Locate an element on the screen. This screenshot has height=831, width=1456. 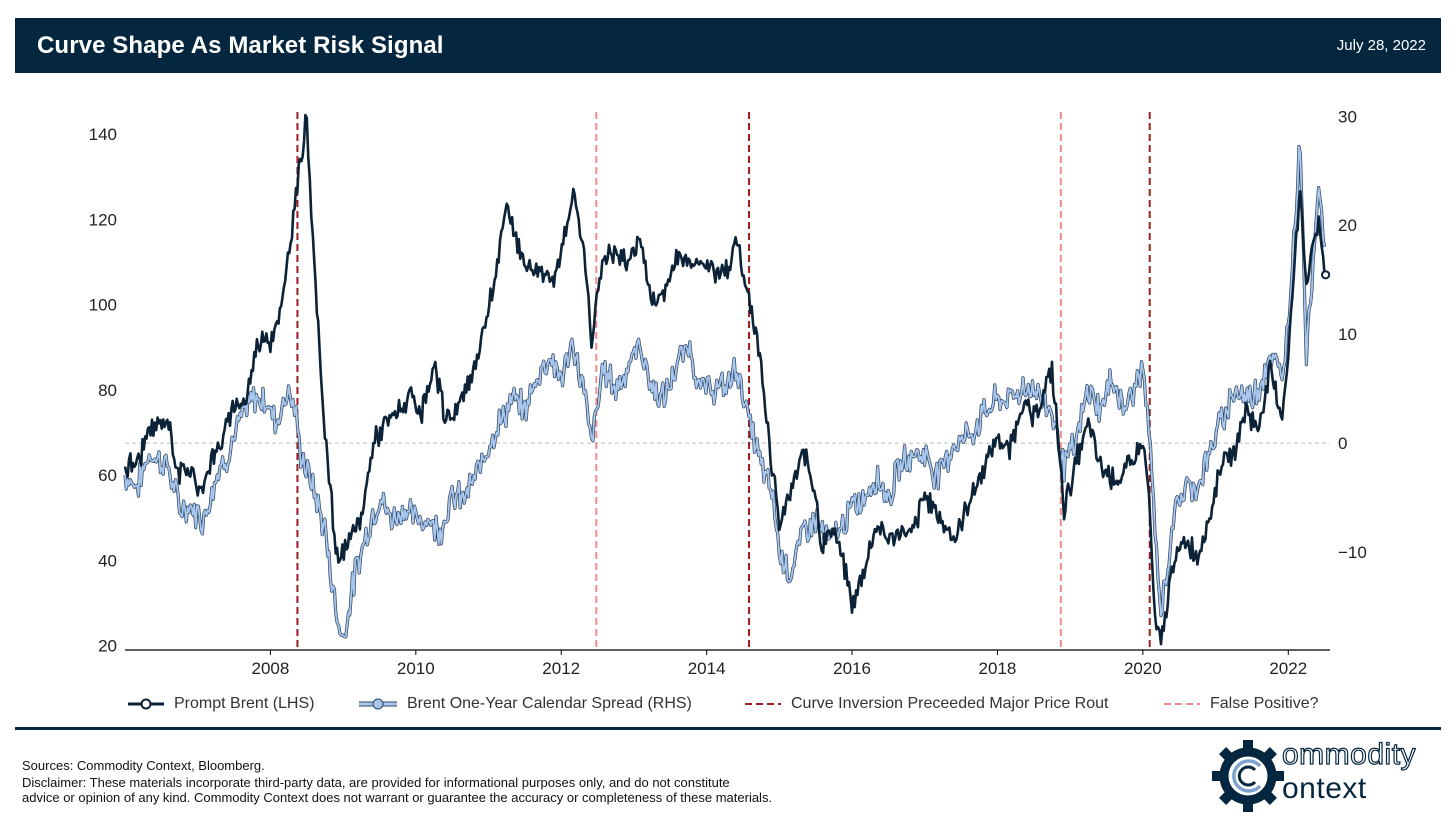
x-tick-label-0: 2008 is located at coordinates (270, 668).